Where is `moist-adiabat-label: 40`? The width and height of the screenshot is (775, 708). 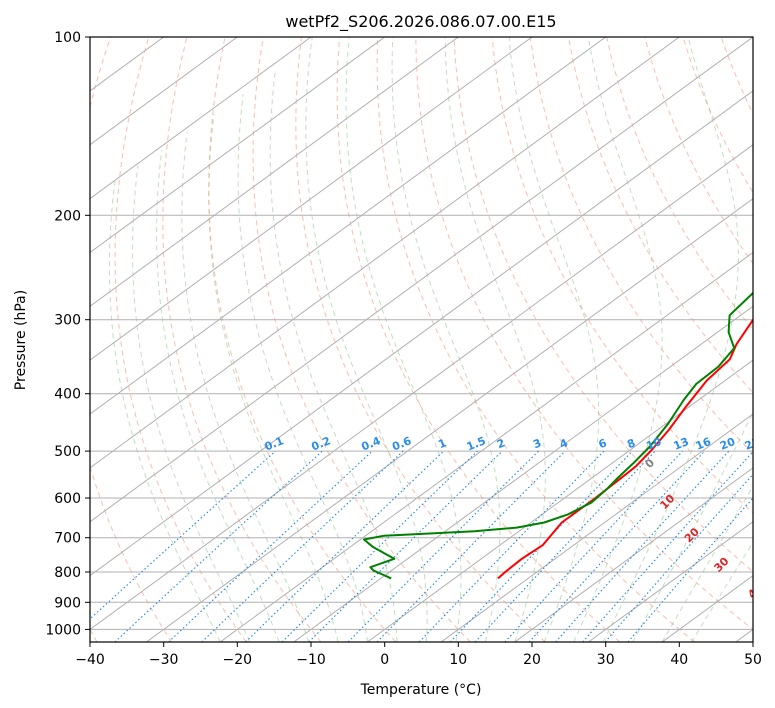 moist-adiabat-label: 40 is located at coordinates (755, 591).